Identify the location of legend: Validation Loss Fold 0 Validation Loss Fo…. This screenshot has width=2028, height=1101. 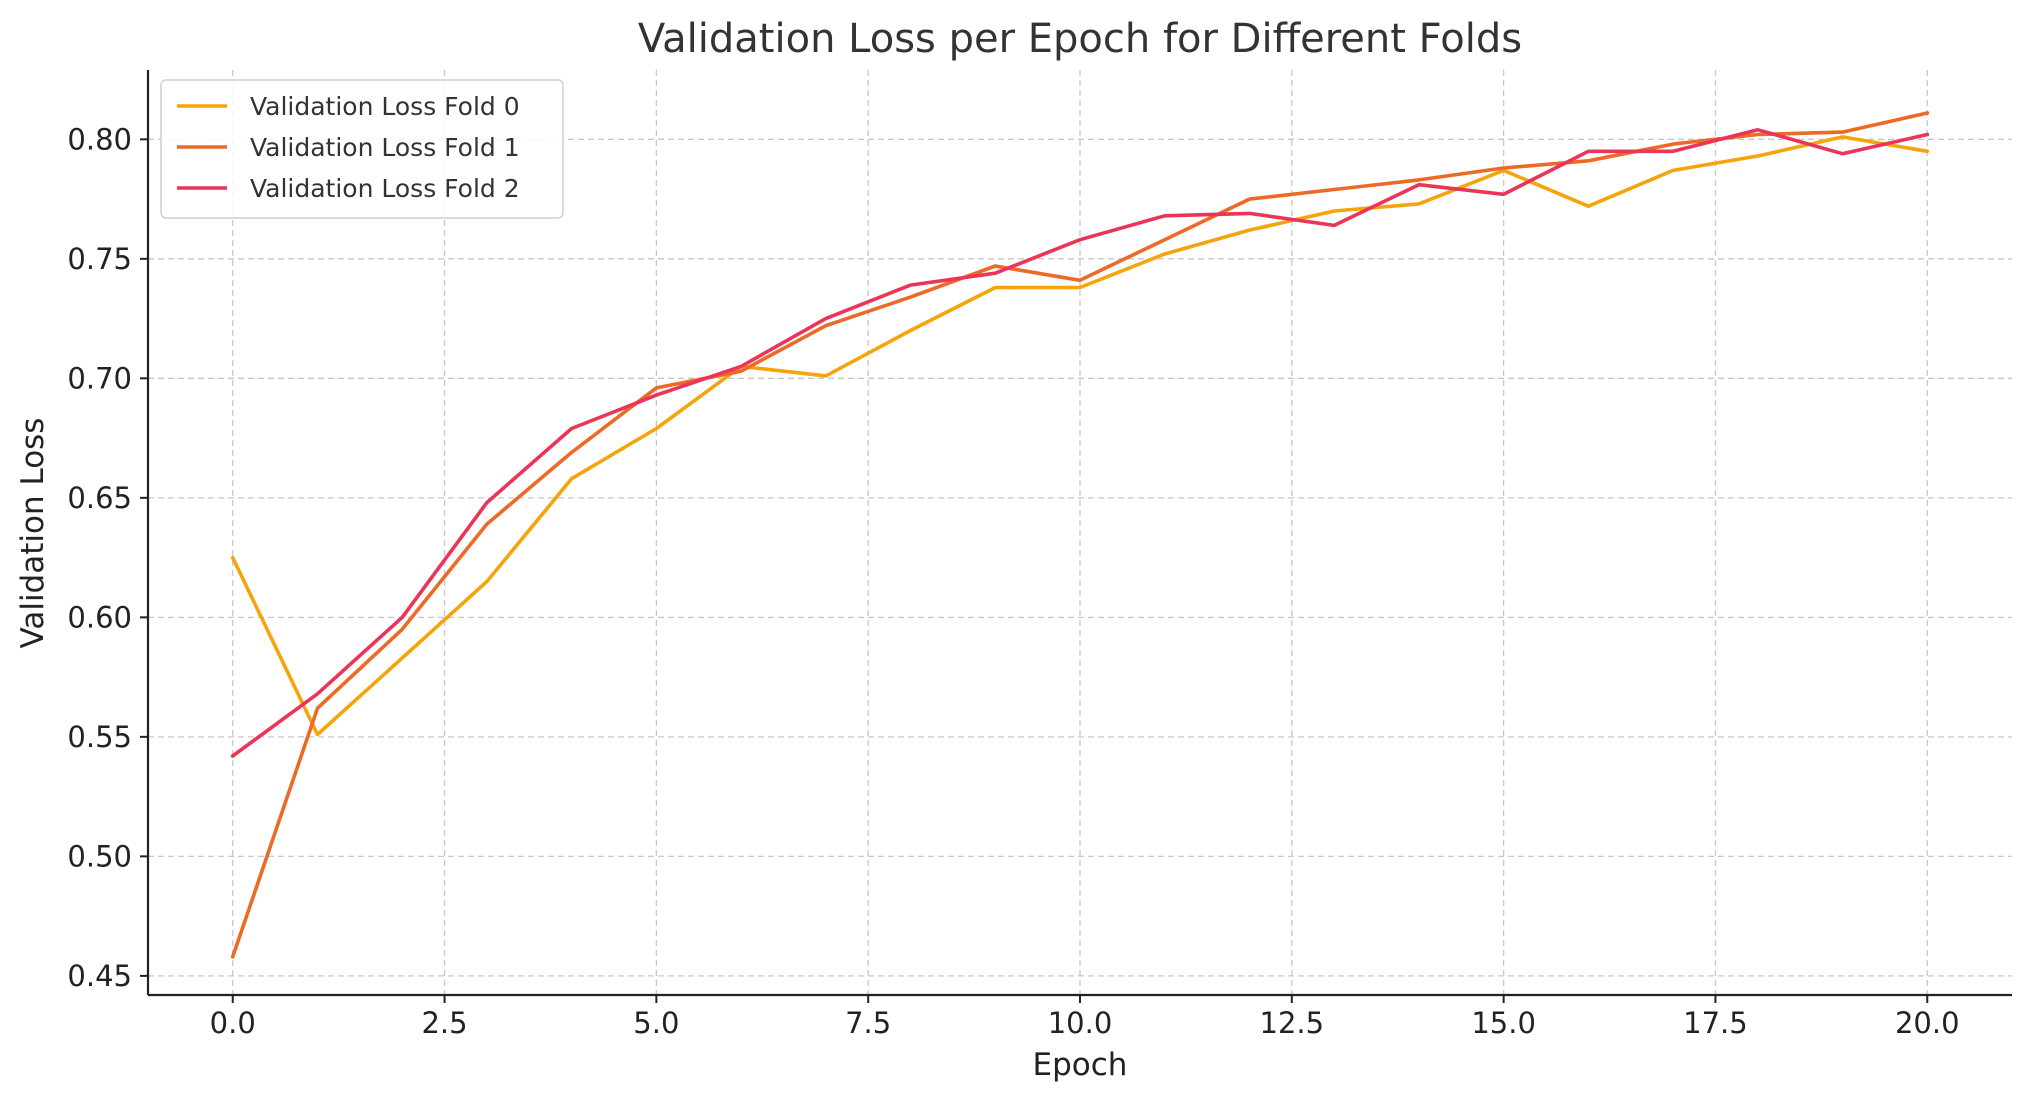
(362, 149).